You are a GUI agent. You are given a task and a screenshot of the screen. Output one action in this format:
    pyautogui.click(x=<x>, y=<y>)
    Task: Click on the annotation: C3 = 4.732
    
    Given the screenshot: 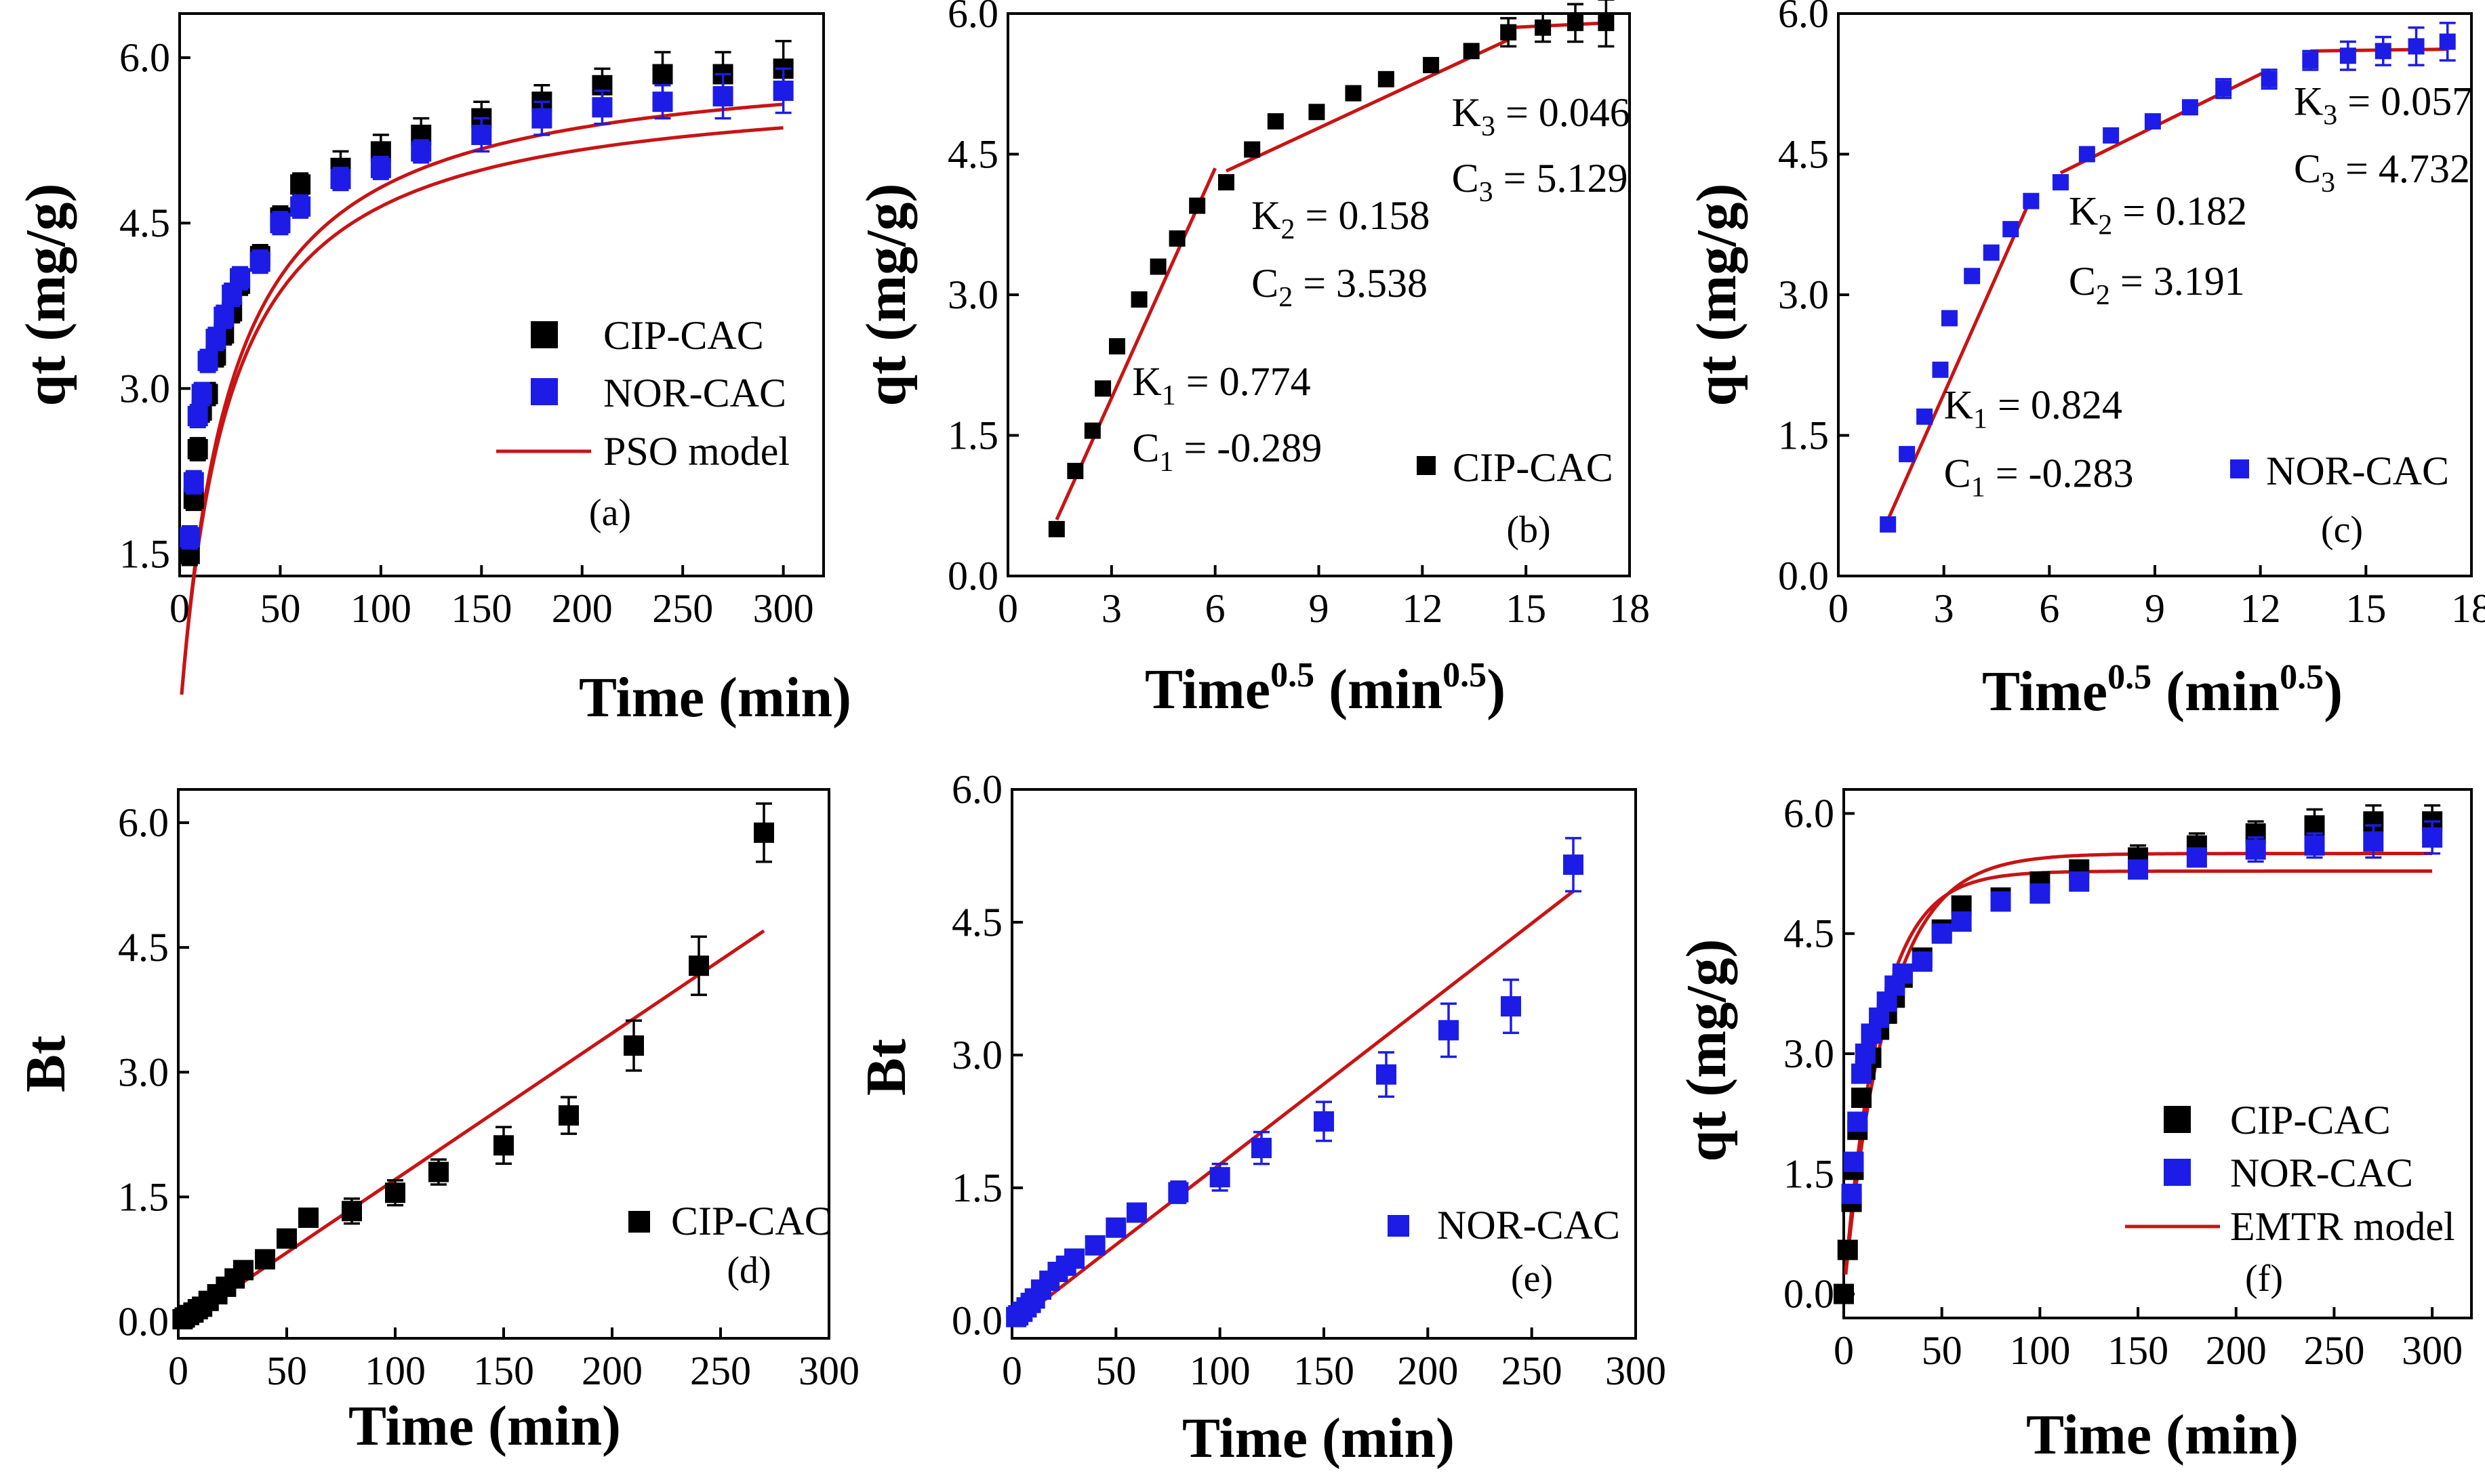 What is the action you would take?
    pyautogui.click(x=2382, y=172)
    